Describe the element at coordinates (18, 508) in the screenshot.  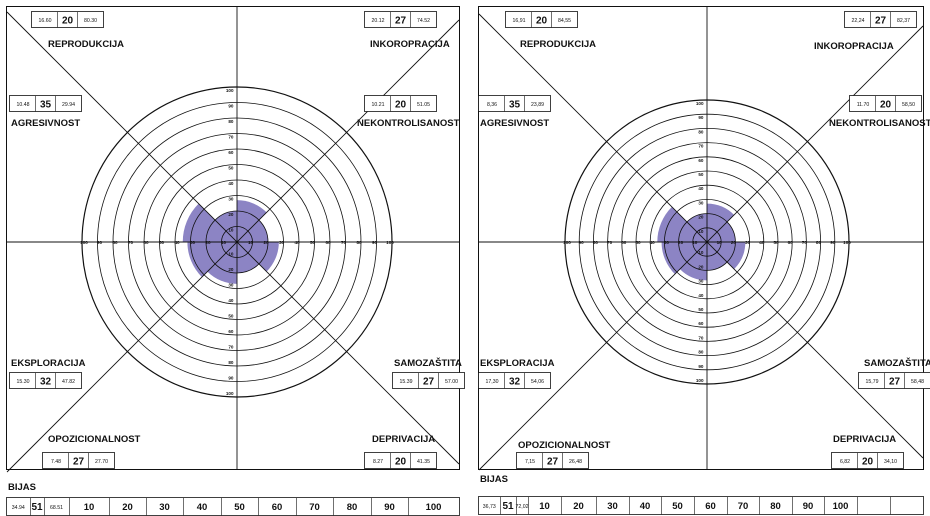
I see `bias-raw-score: 34.94` at that location.